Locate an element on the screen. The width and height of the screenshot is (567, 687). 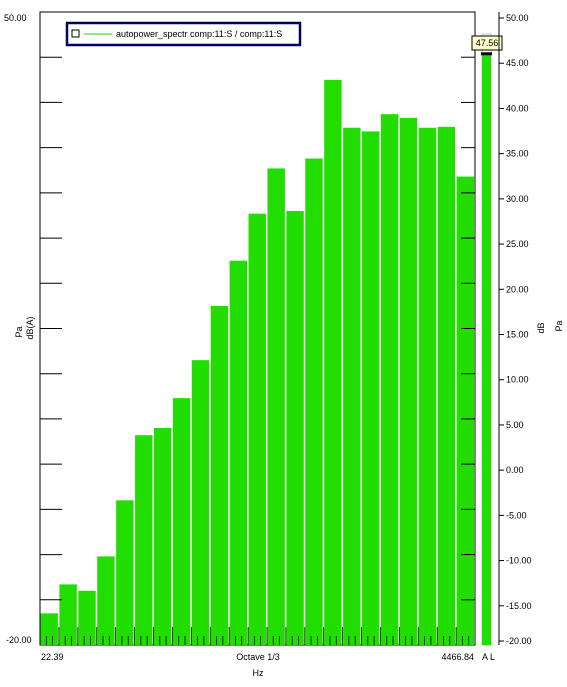
right-axis-tick-label: 20.00 is located at coordinates (517, 289).